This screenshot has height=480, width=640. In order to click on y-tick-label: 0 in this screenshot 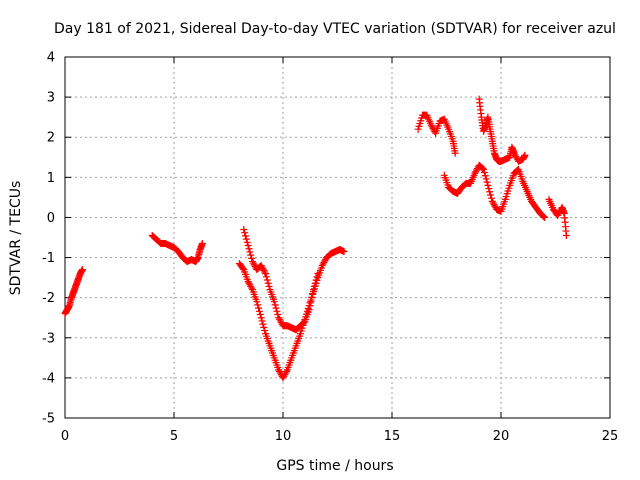, I will do `click(51, 218)`.